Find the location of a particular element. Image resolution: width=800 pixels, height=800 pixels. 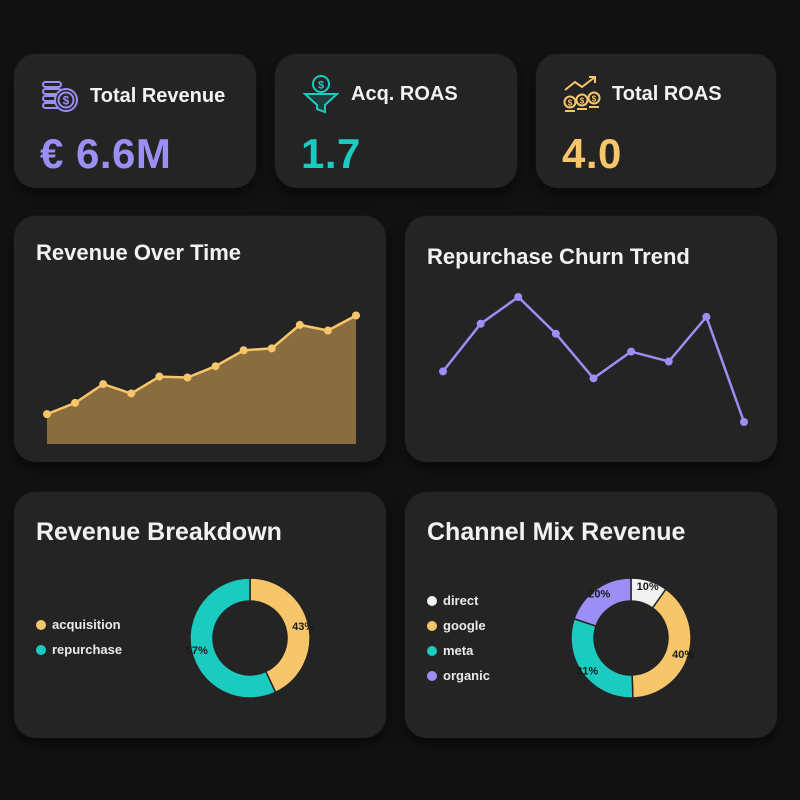

repurchase-churn-card: Repurchase Churn Trend is located at coordinates (591, 339).